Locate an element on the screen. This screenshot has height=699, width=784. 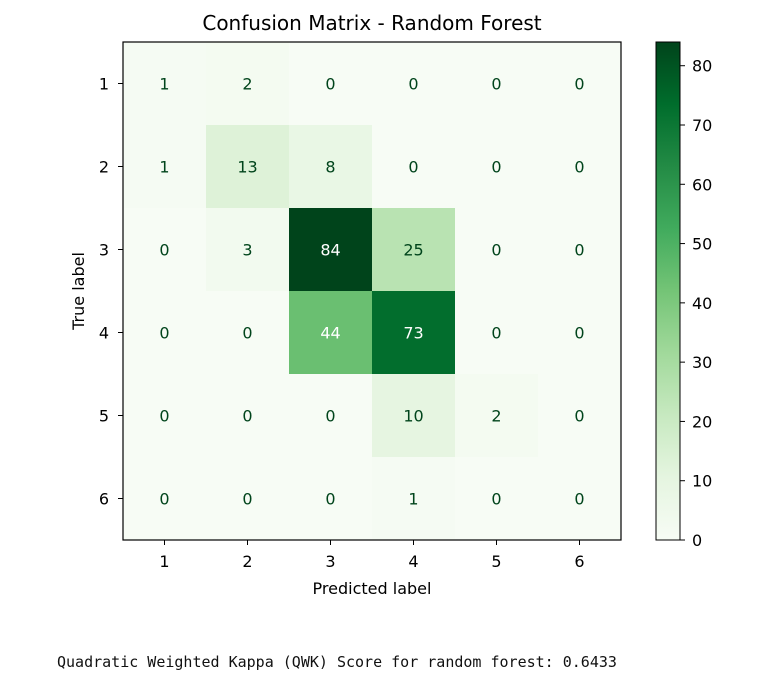
colorbar is located at coordinates (668, 291).